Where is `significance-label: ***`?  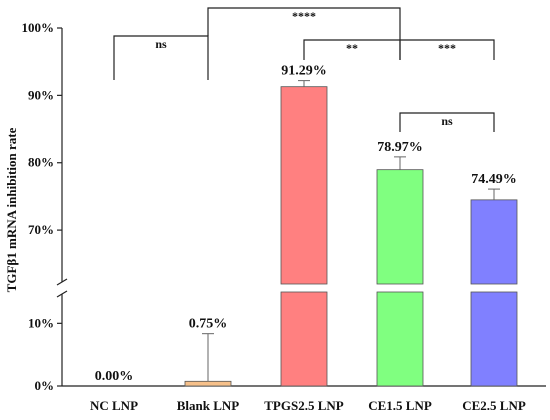 significance-label: *** is located at coordinates (447, 48).